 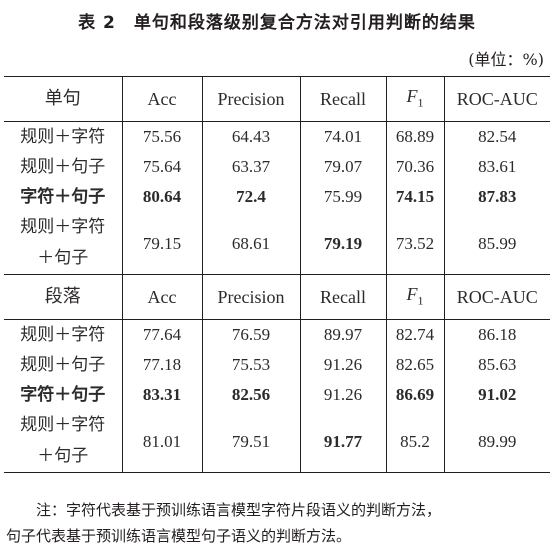 I want to click on section-name: 段落, so click(x=63, y=297).